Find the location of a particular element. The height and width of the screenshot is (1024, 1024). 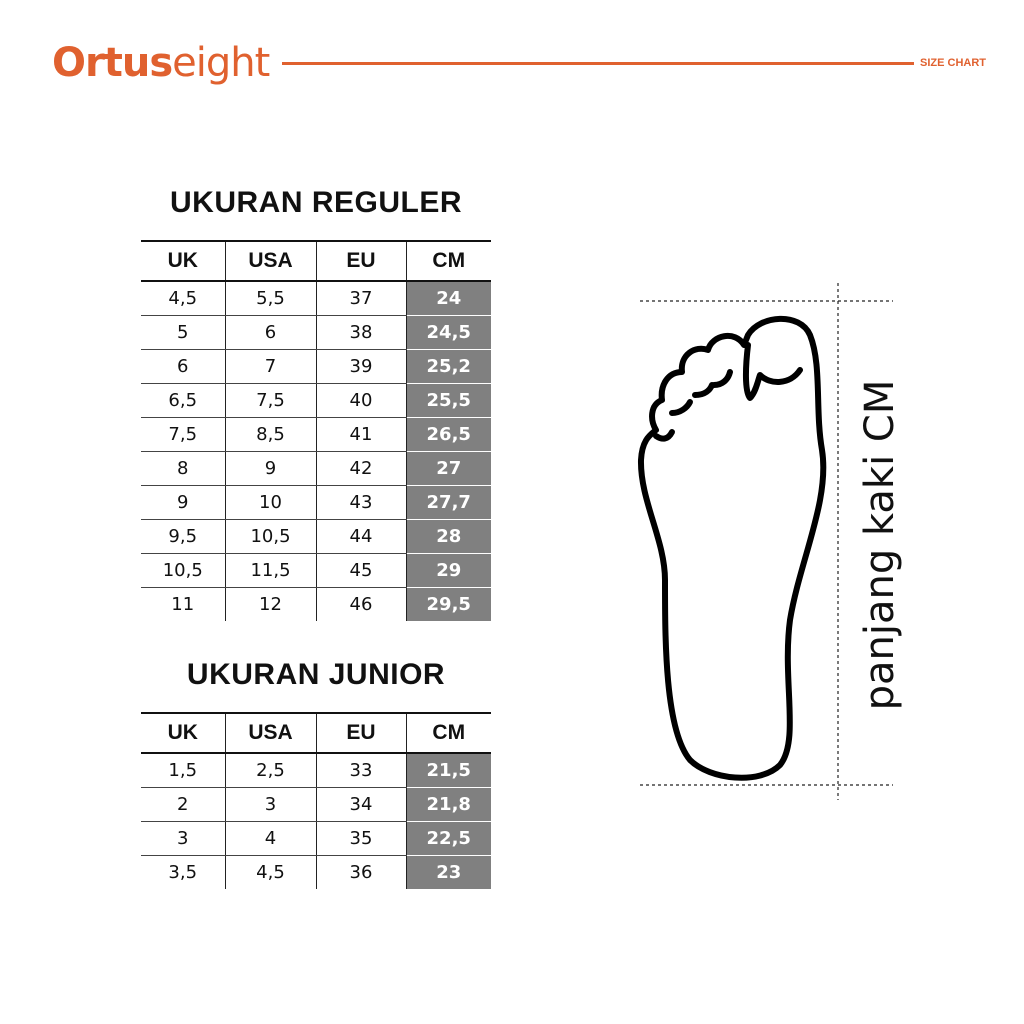

cell-cm: 25,2 is located at coordinates (448, 366).